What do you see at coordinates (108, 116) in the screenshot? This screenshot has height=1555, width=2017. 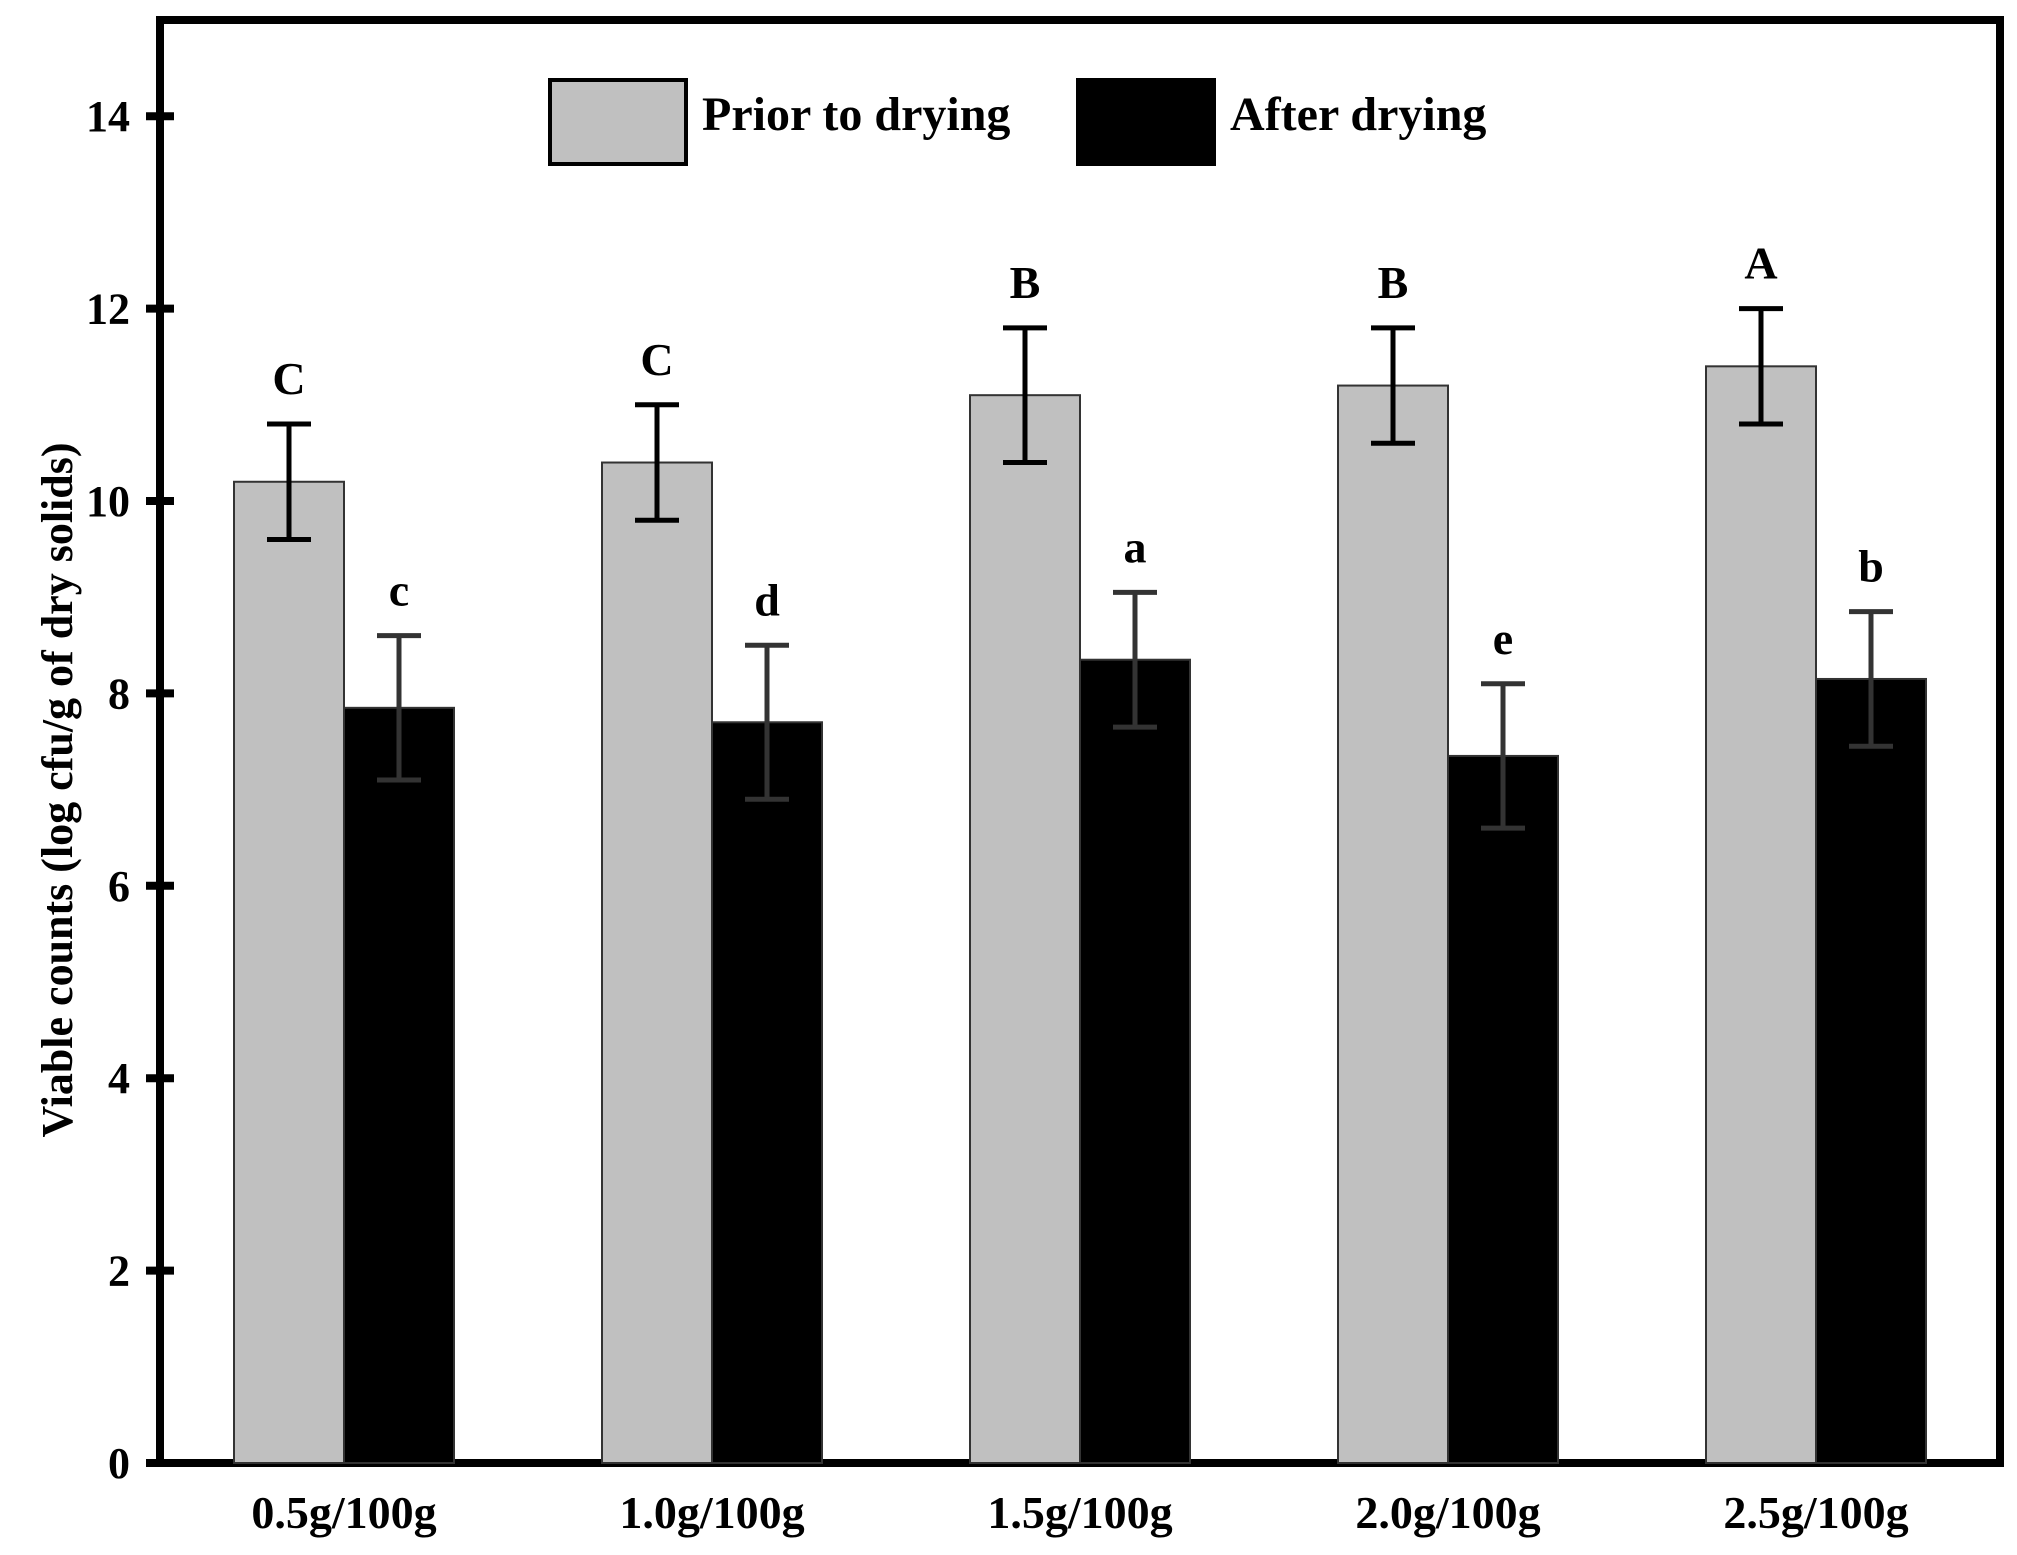 I see `y-tick-label: 14` at bounding box center [108, 116].